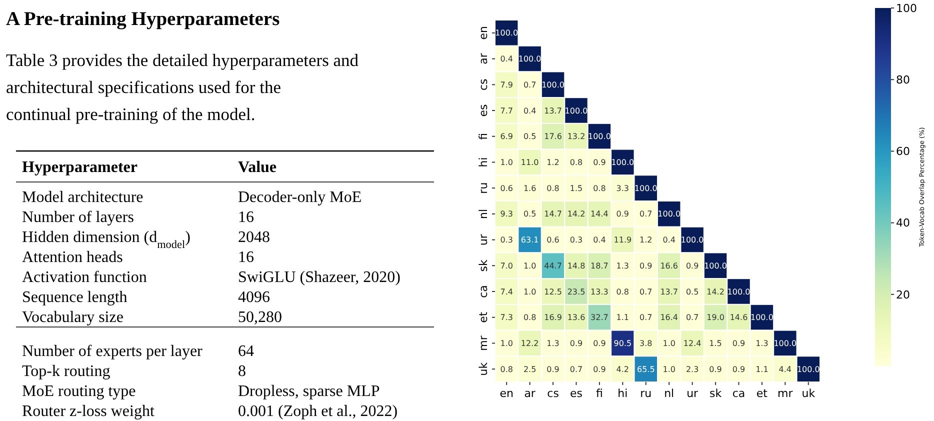 The height and width of the screenshot is (421, 934). I want to click on data-label: 16.6, so click(669, 265).